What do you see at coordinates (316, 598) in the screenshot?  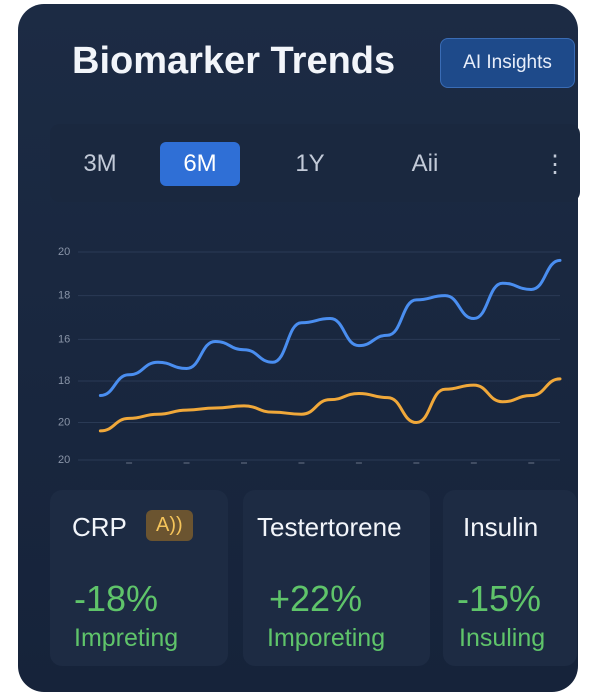 I see `metric-change: +22%` at bounding box center [316, 598].